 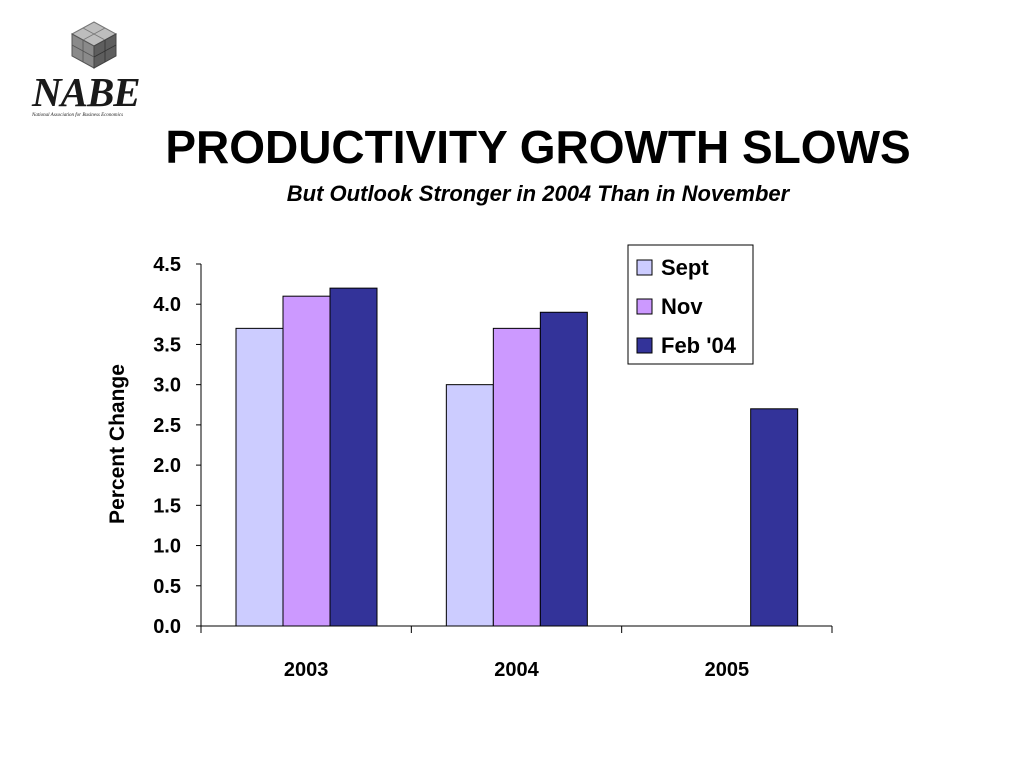 What do you see at coordinates (538, 147) in the screenshot?
I see `slide-title: PRODUCTIVITY GROWTH SLOWS` at bounding box center [538, 147].